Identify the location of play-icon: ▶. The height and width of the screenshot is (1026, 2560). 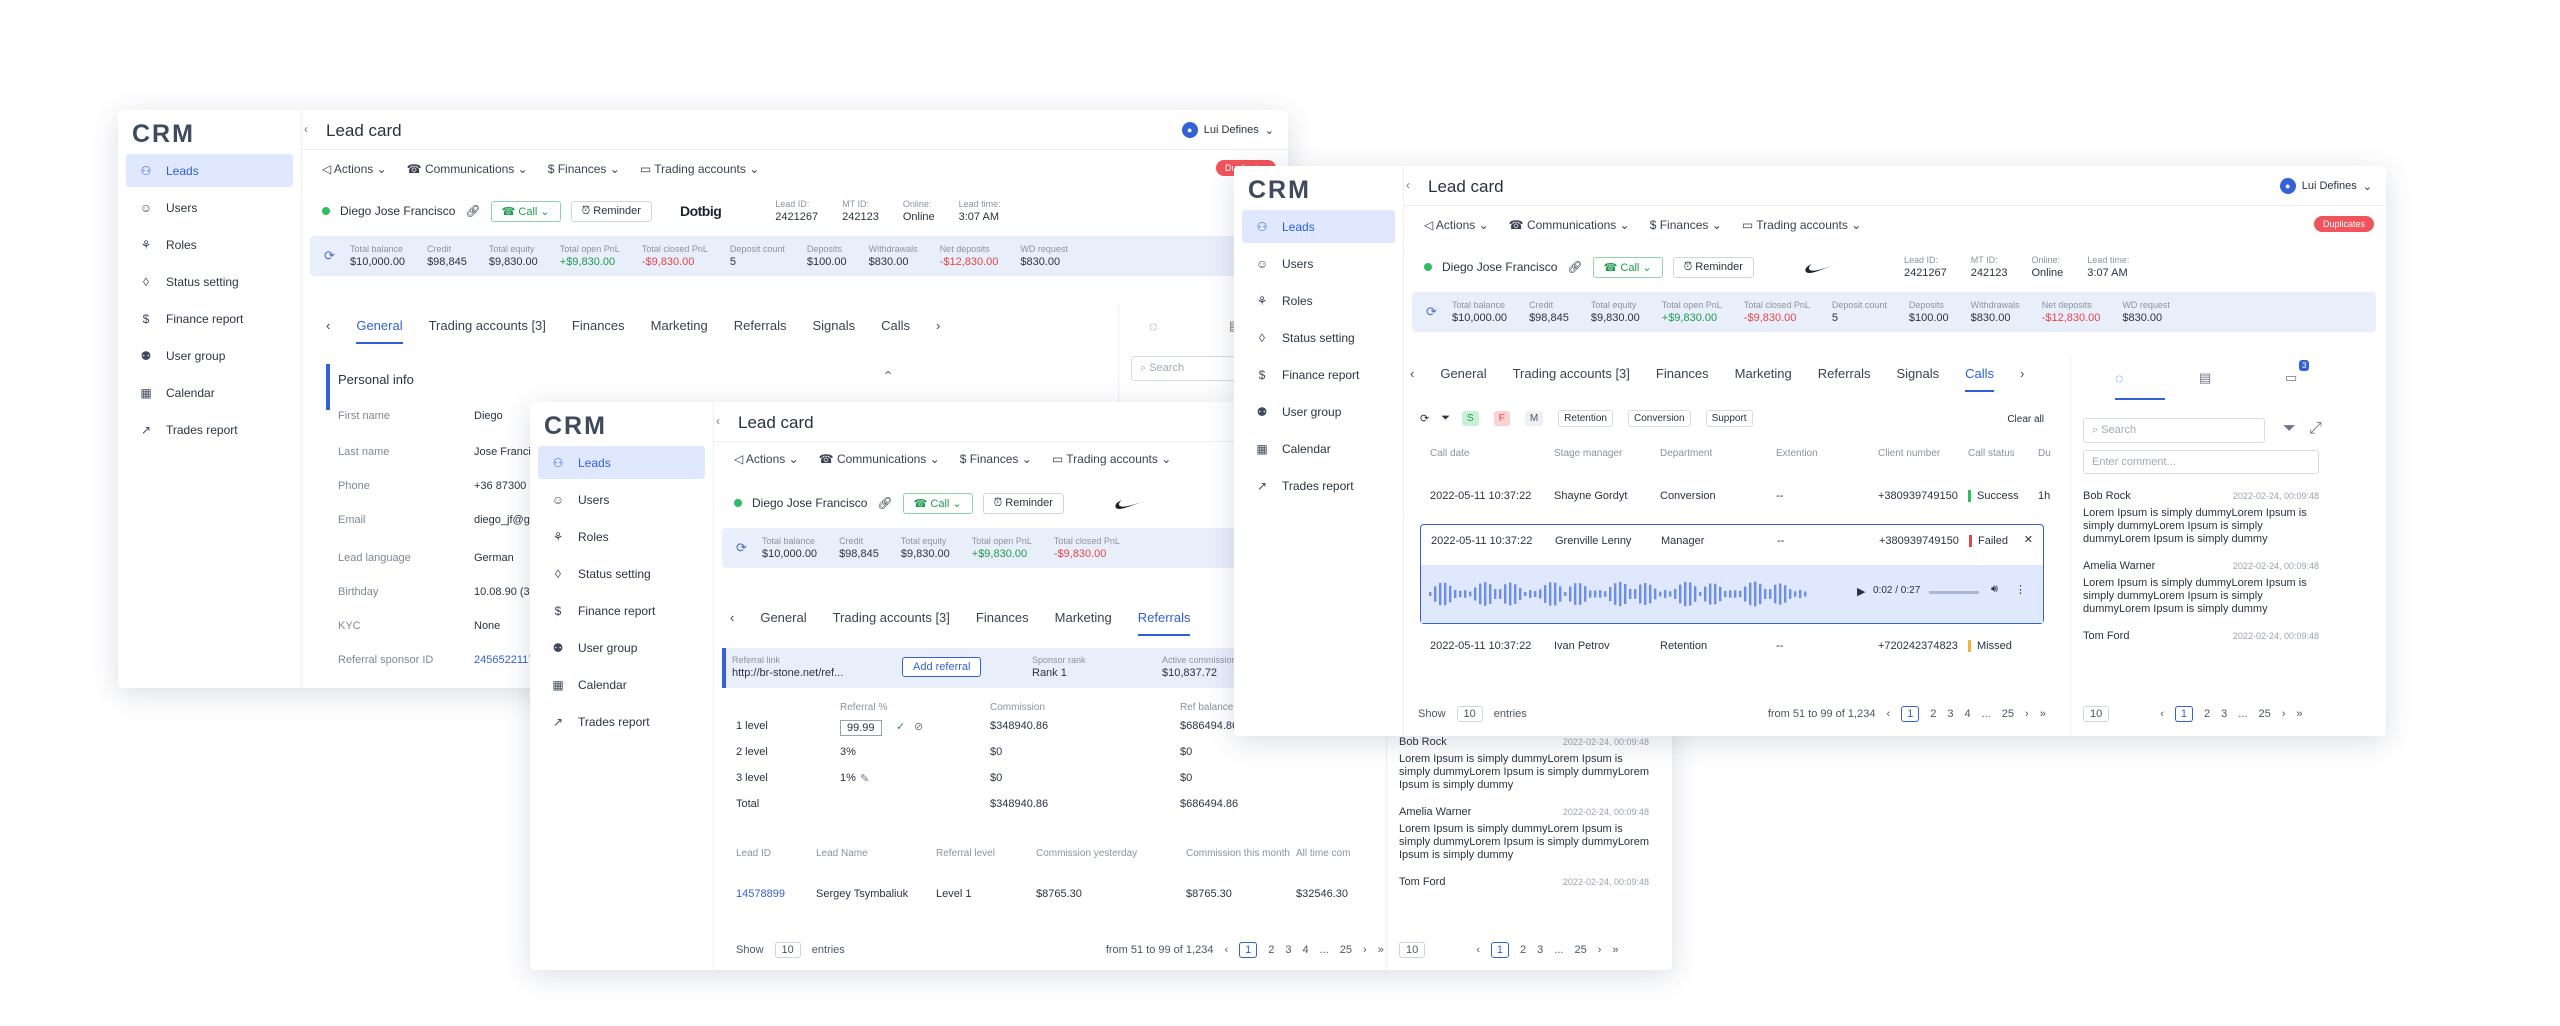
(1861, 592).